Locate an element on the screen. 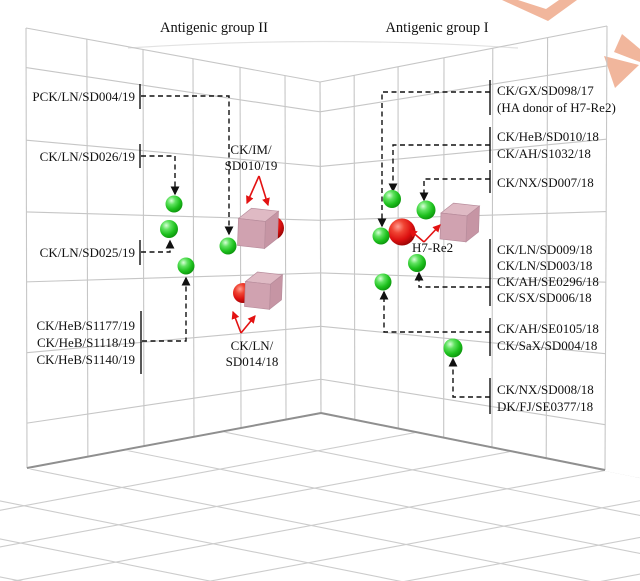 Image resolution: width=640 pixels, height=581 pixels. label-ck-im-sd010: CK/IM/ SD010/19 is located at coordinates (251, 158).